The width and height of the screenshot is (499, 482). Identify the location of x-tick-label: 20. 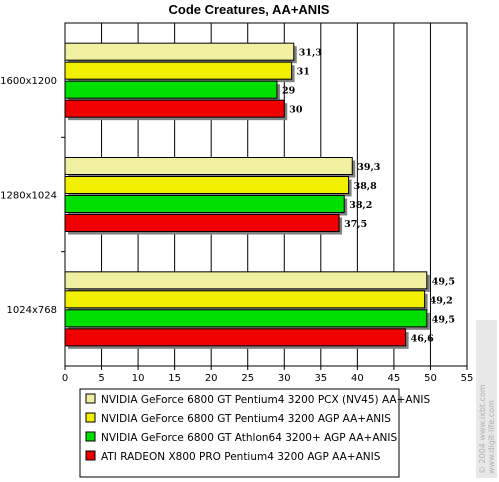
(211, 378).